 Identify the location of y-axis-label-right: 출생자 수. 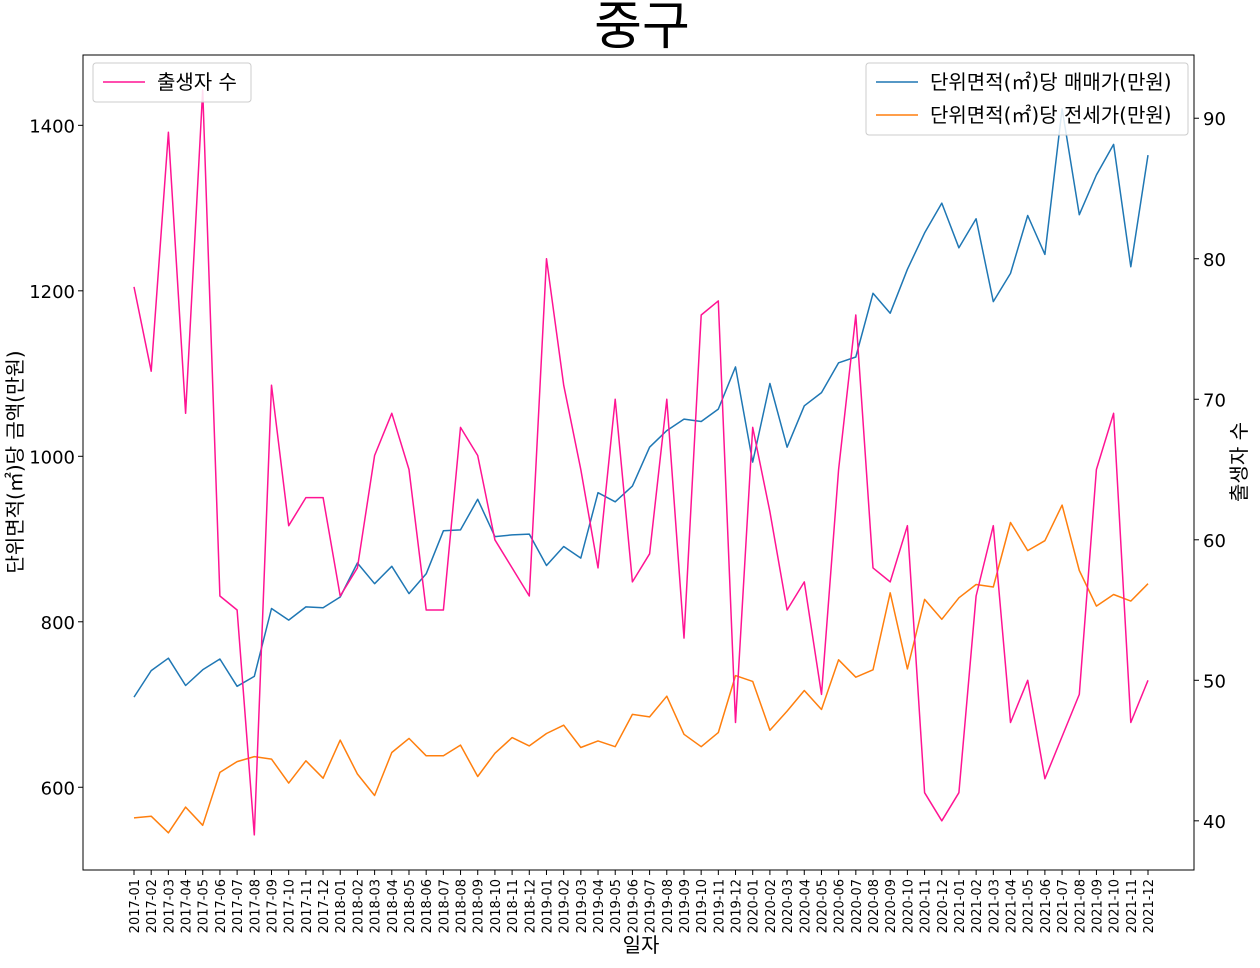
(1239, 462).